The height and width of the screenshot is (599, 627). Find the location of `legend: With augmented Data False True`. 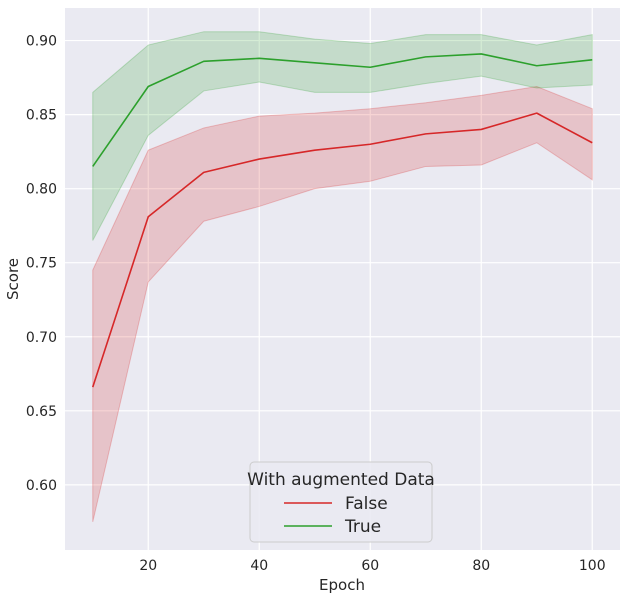

legend: With augmented Data False True is located at coordinates (341, 502).